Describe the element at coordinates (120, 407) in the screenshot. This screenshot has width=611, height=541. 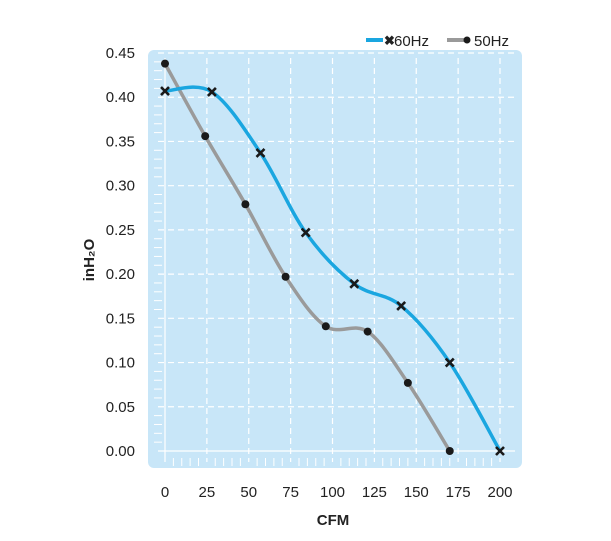
I see `y-tick-label: 0.05` at that location.